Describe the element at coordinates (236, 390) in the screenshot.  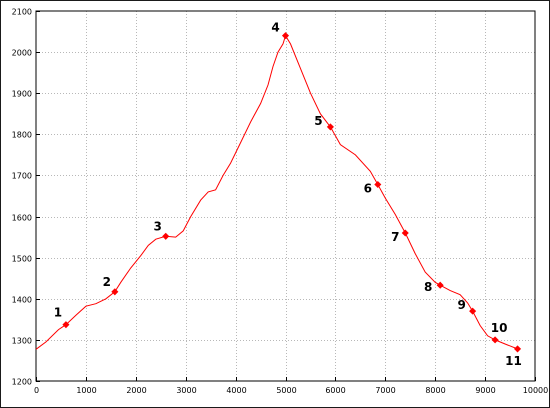
I see `x-tick-label: 4000` at that location.